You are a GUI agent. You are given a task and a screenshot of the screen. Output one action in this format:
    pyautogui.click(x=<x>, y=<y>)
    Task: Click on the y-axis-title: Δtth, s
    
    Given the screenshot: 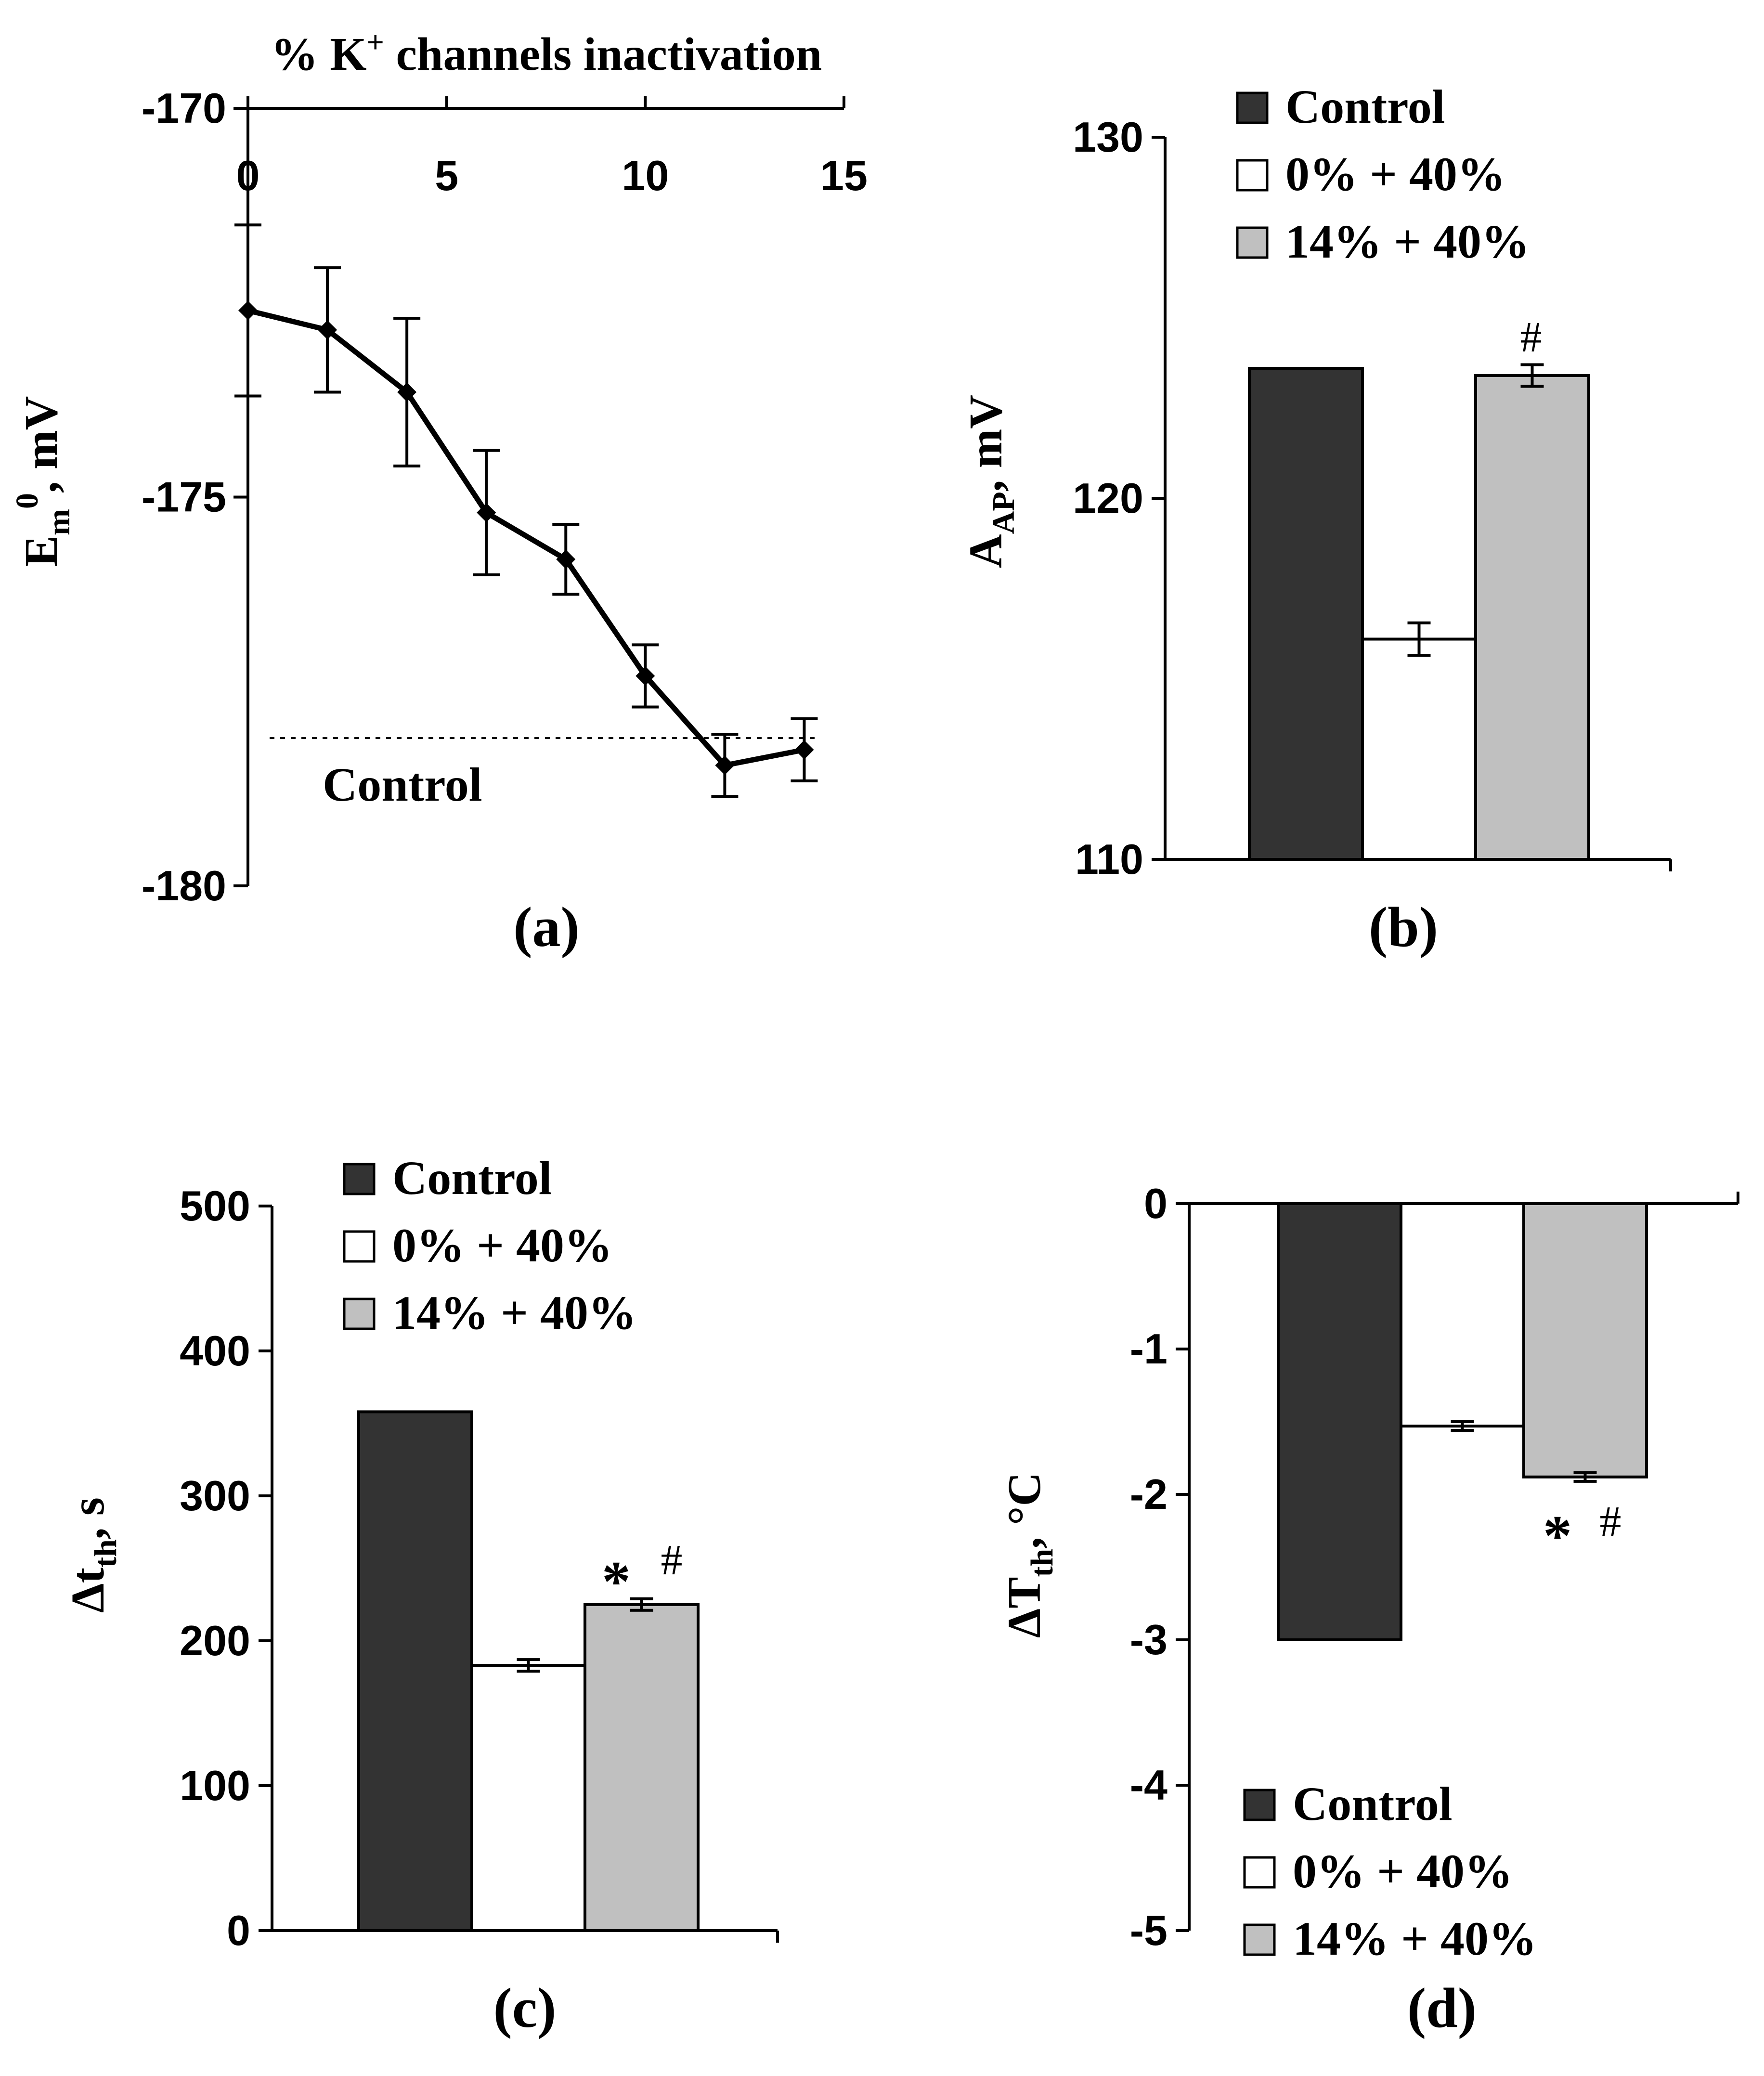 What is the action you would take?
    pyautogui.click(x=92, y=1555)
    